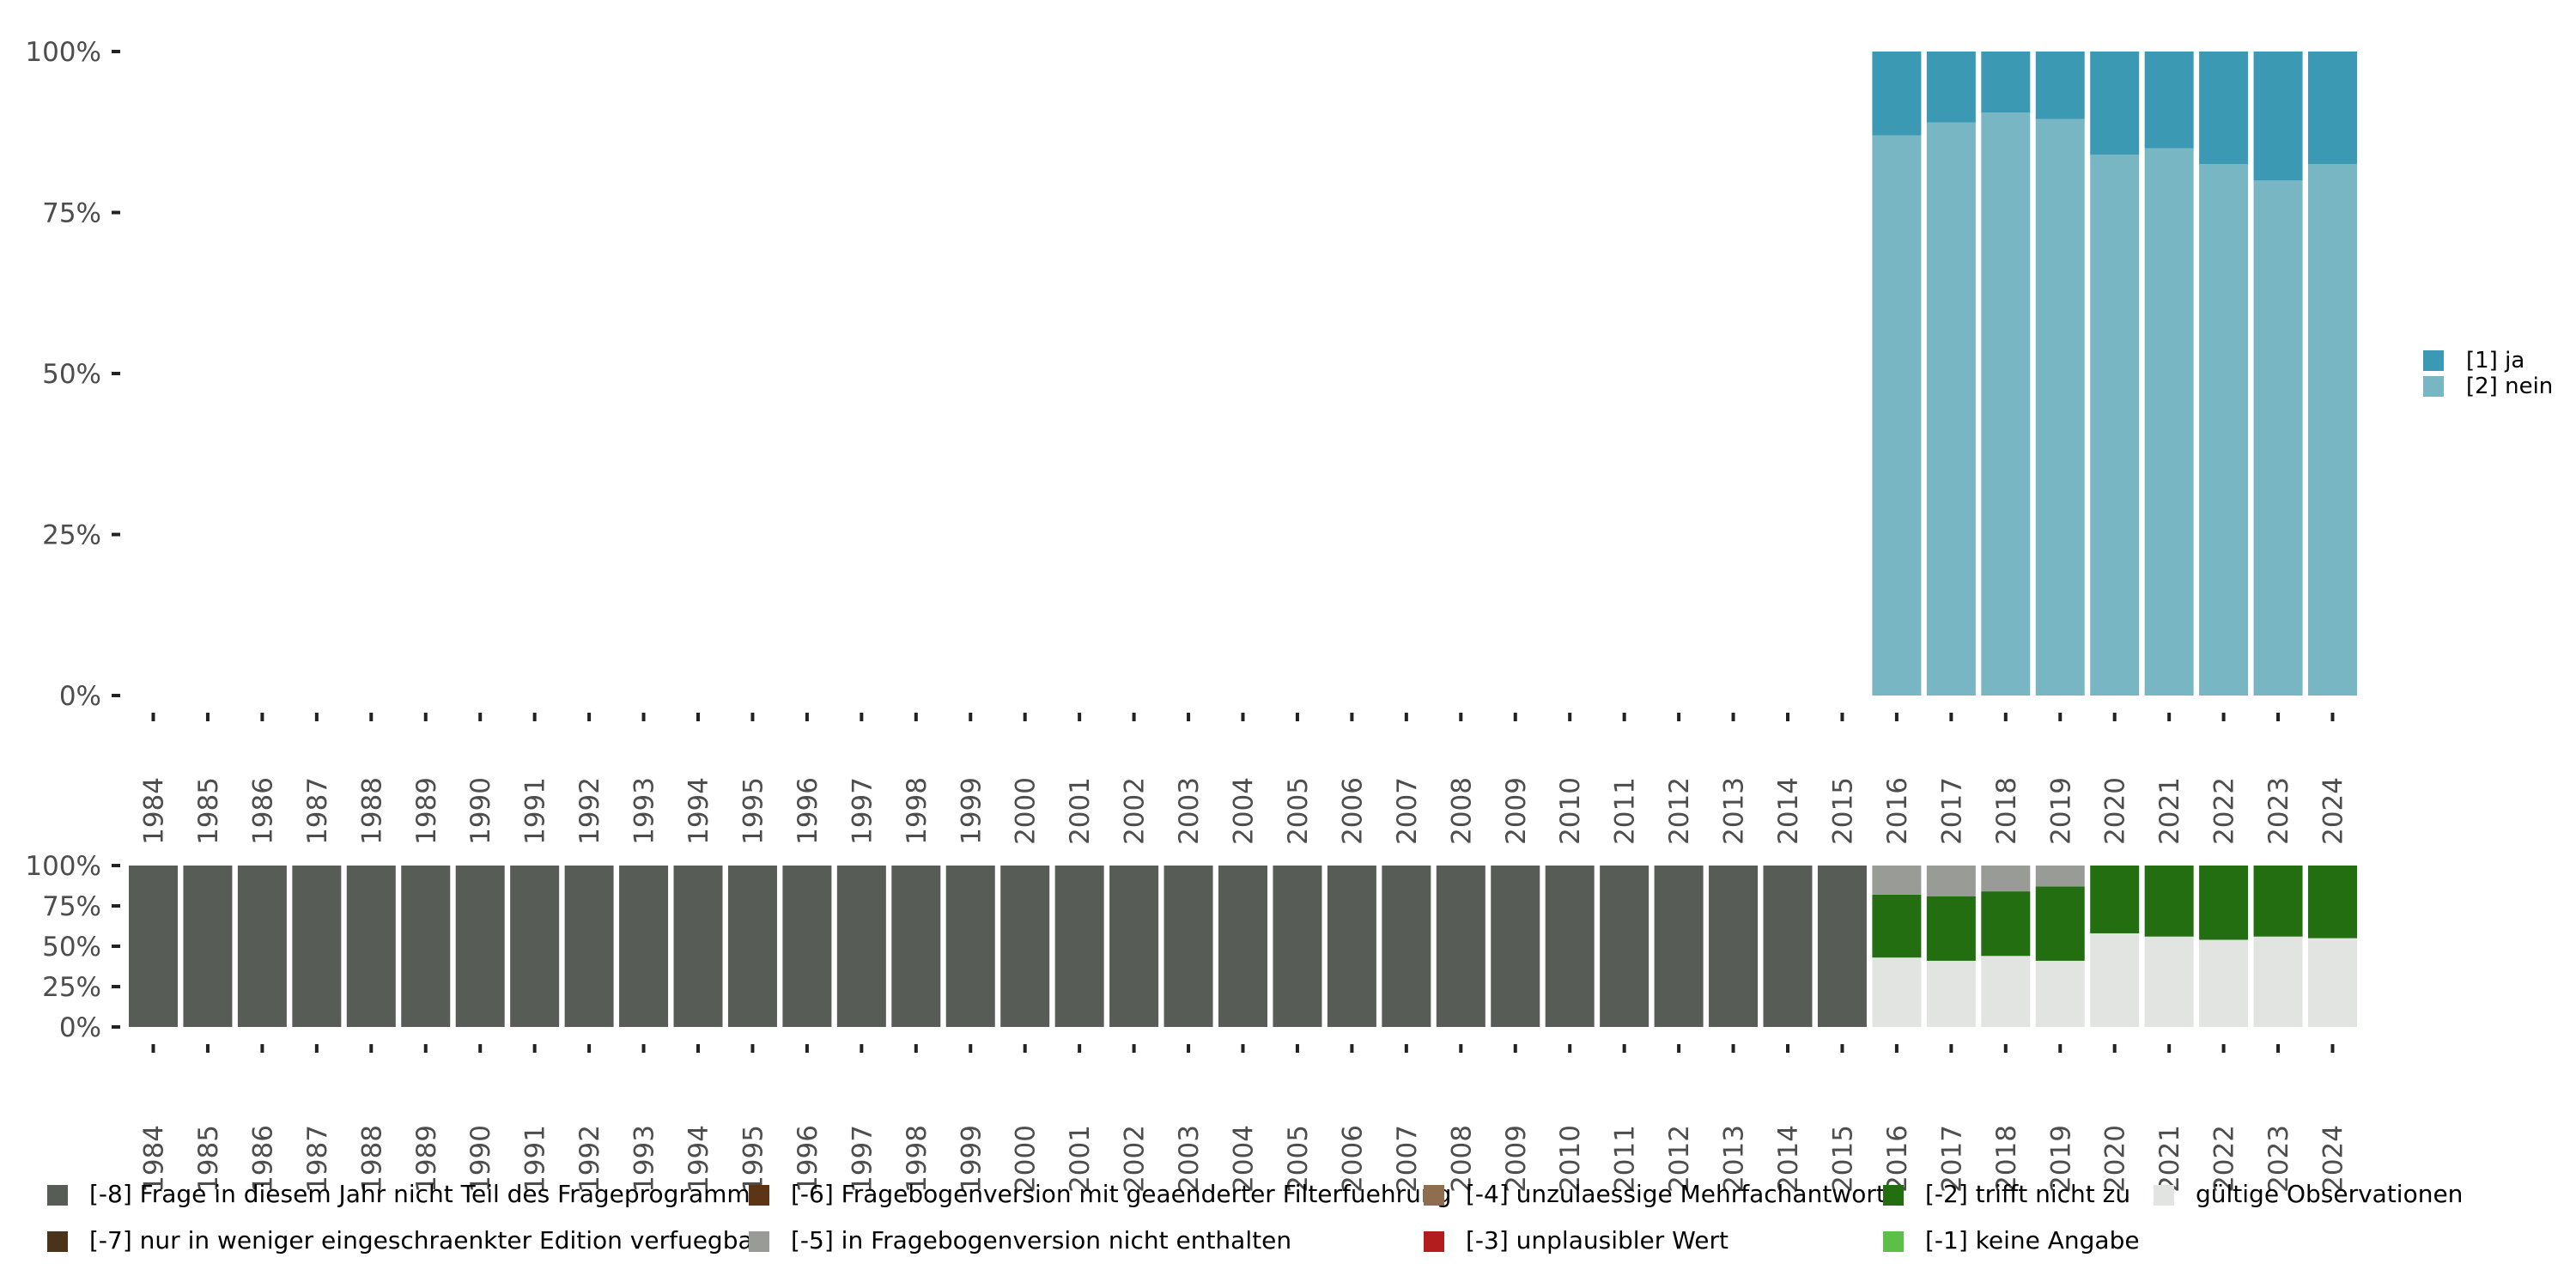 The image size is (2576, 1288). I want to click on top-x-tick-label-1986: 1986, so click(262, 811).